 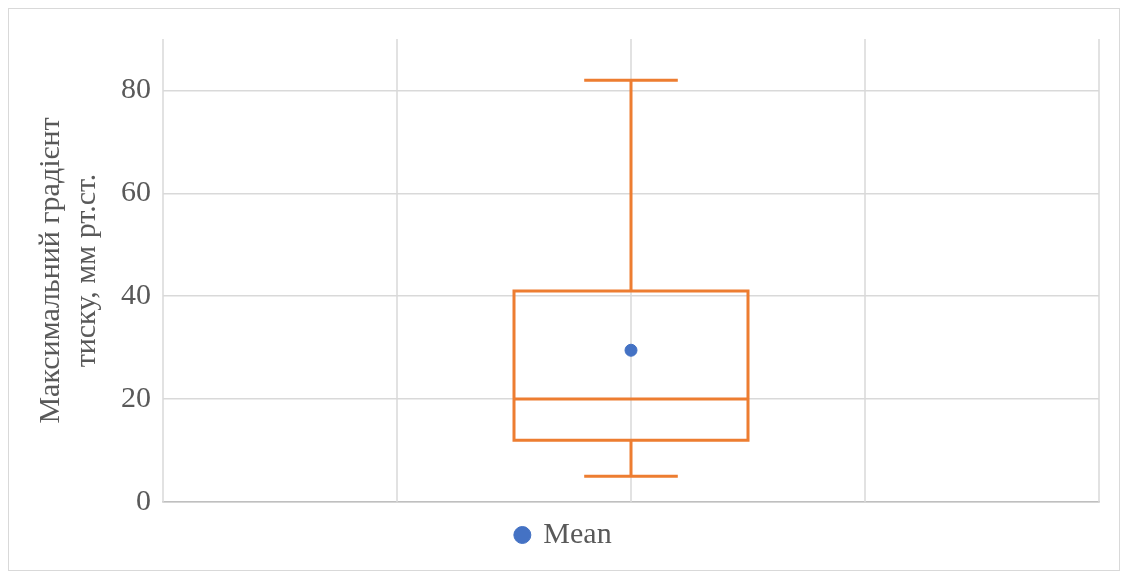 What do you see at coordinates (136, 88) in the screenshot?
I see `y-tick-label: 80` at bounding box center [136, 88].